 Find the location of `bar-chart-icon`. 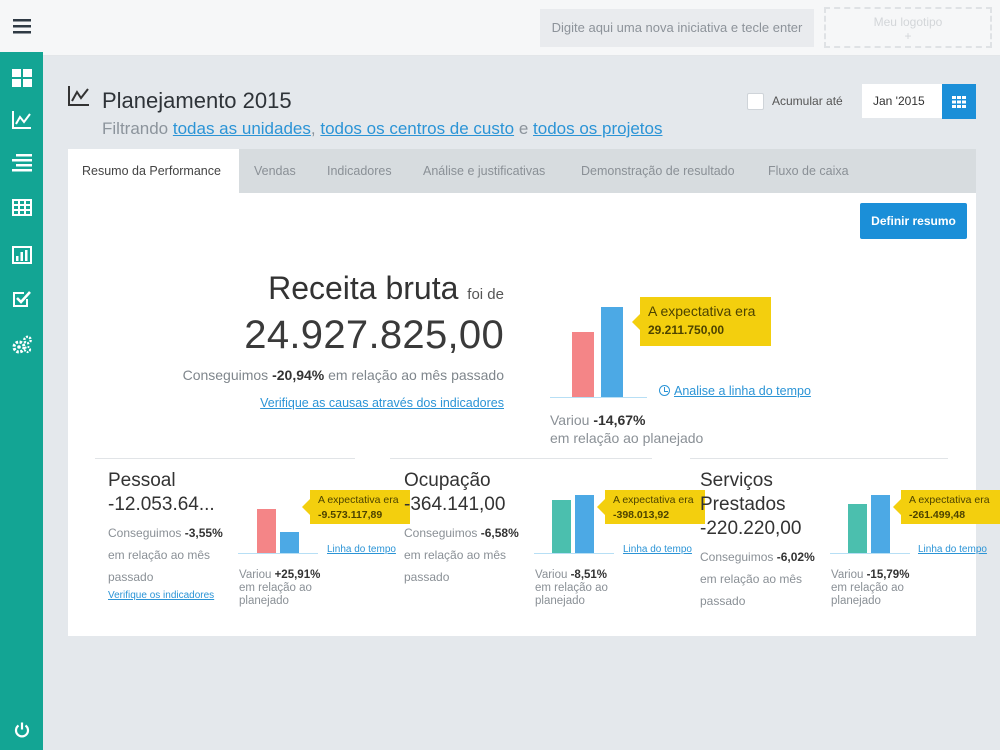

bar-chart-icon is located at coordinates (21, 255).